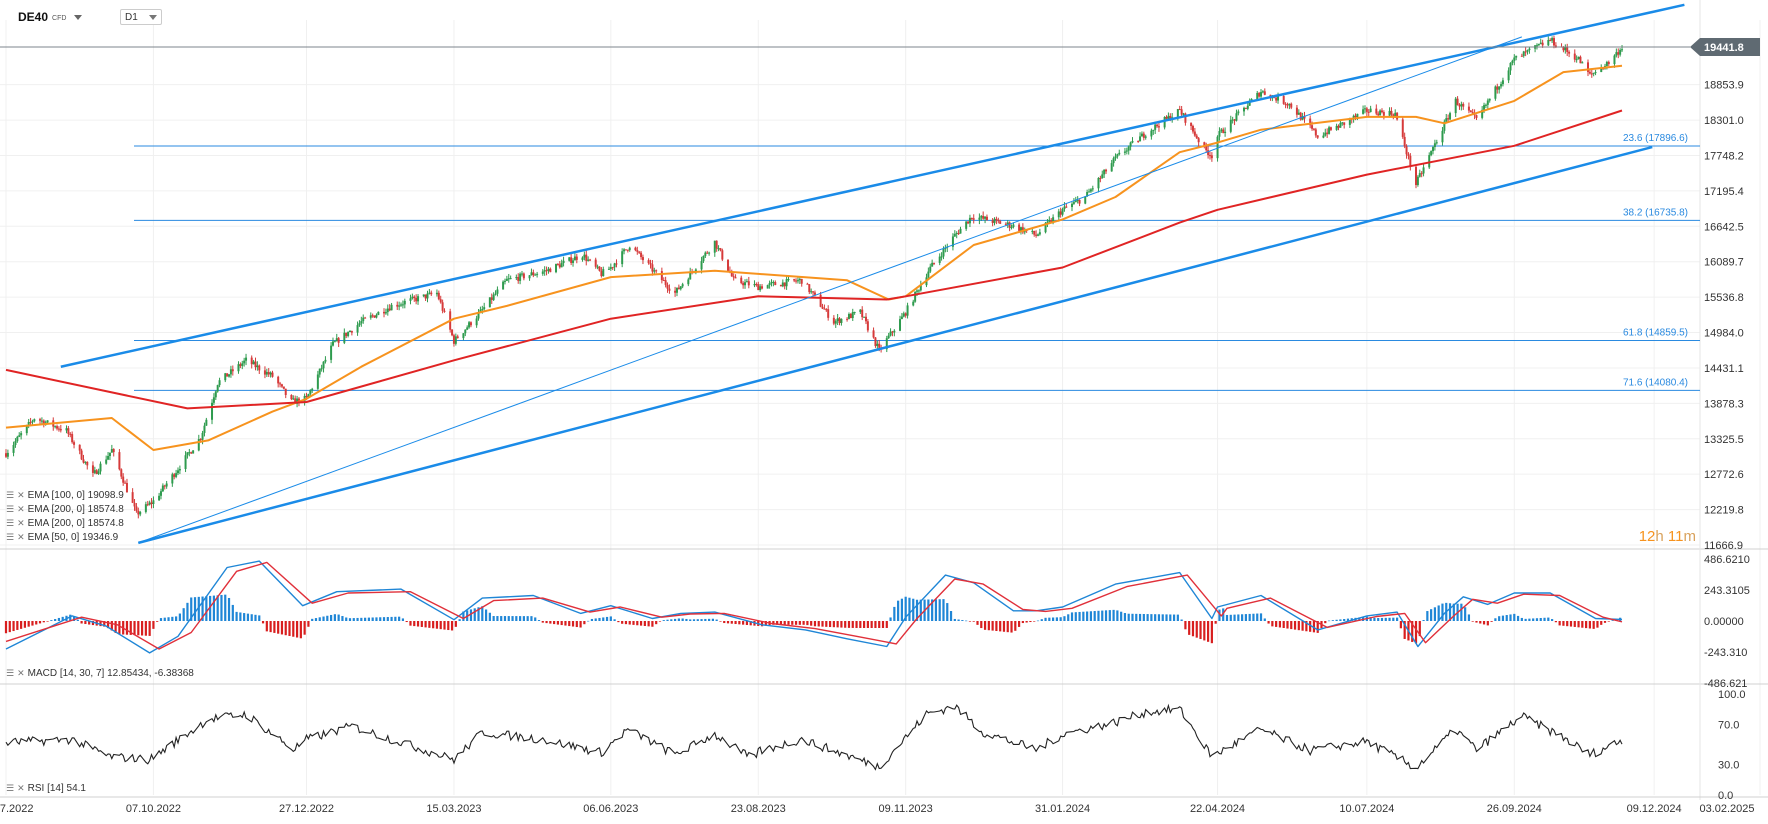 The height and width of the screenshot is (824, 1768). What do you see at coordinates (65, 495) in the screenshot?
I see `indicator-legend-item: ☰ ✕ EMA [100, 0] 19098.9` at bounding box center [65, 495].